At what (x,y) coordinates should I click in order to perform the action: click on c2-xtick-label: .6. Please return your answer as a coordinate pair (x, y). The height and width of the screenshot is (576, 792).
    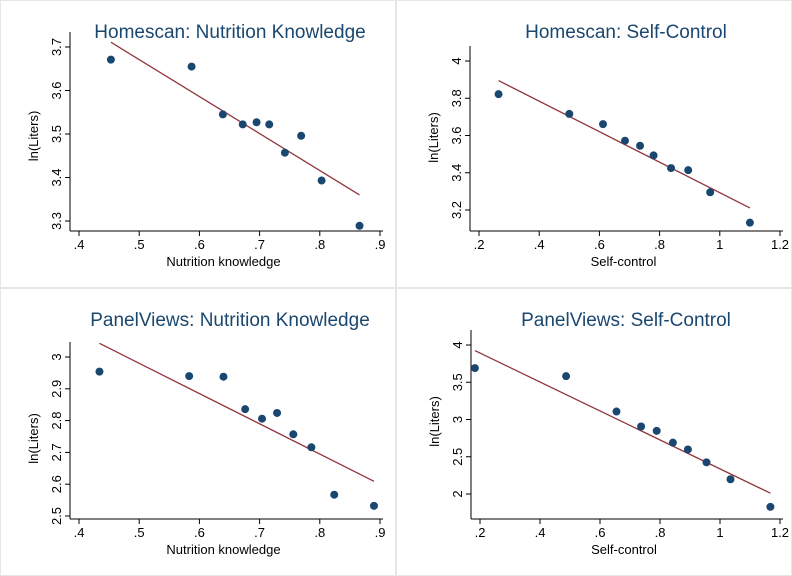
    Looking at the image, I should click on (199, 532).